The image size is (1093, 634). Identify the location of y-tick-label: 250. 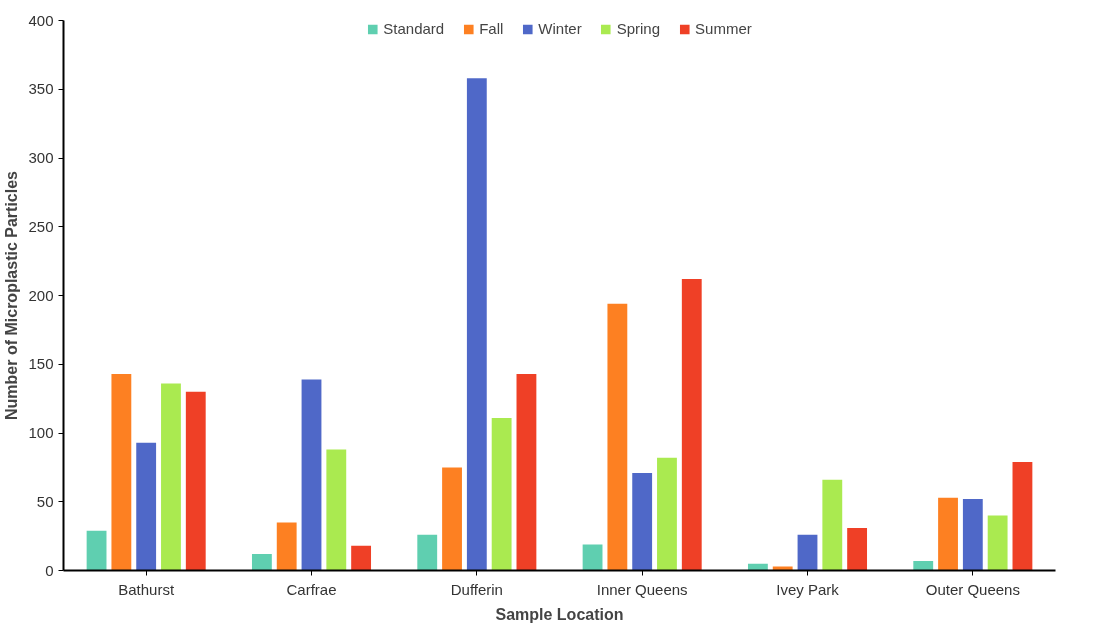
(41, 226).